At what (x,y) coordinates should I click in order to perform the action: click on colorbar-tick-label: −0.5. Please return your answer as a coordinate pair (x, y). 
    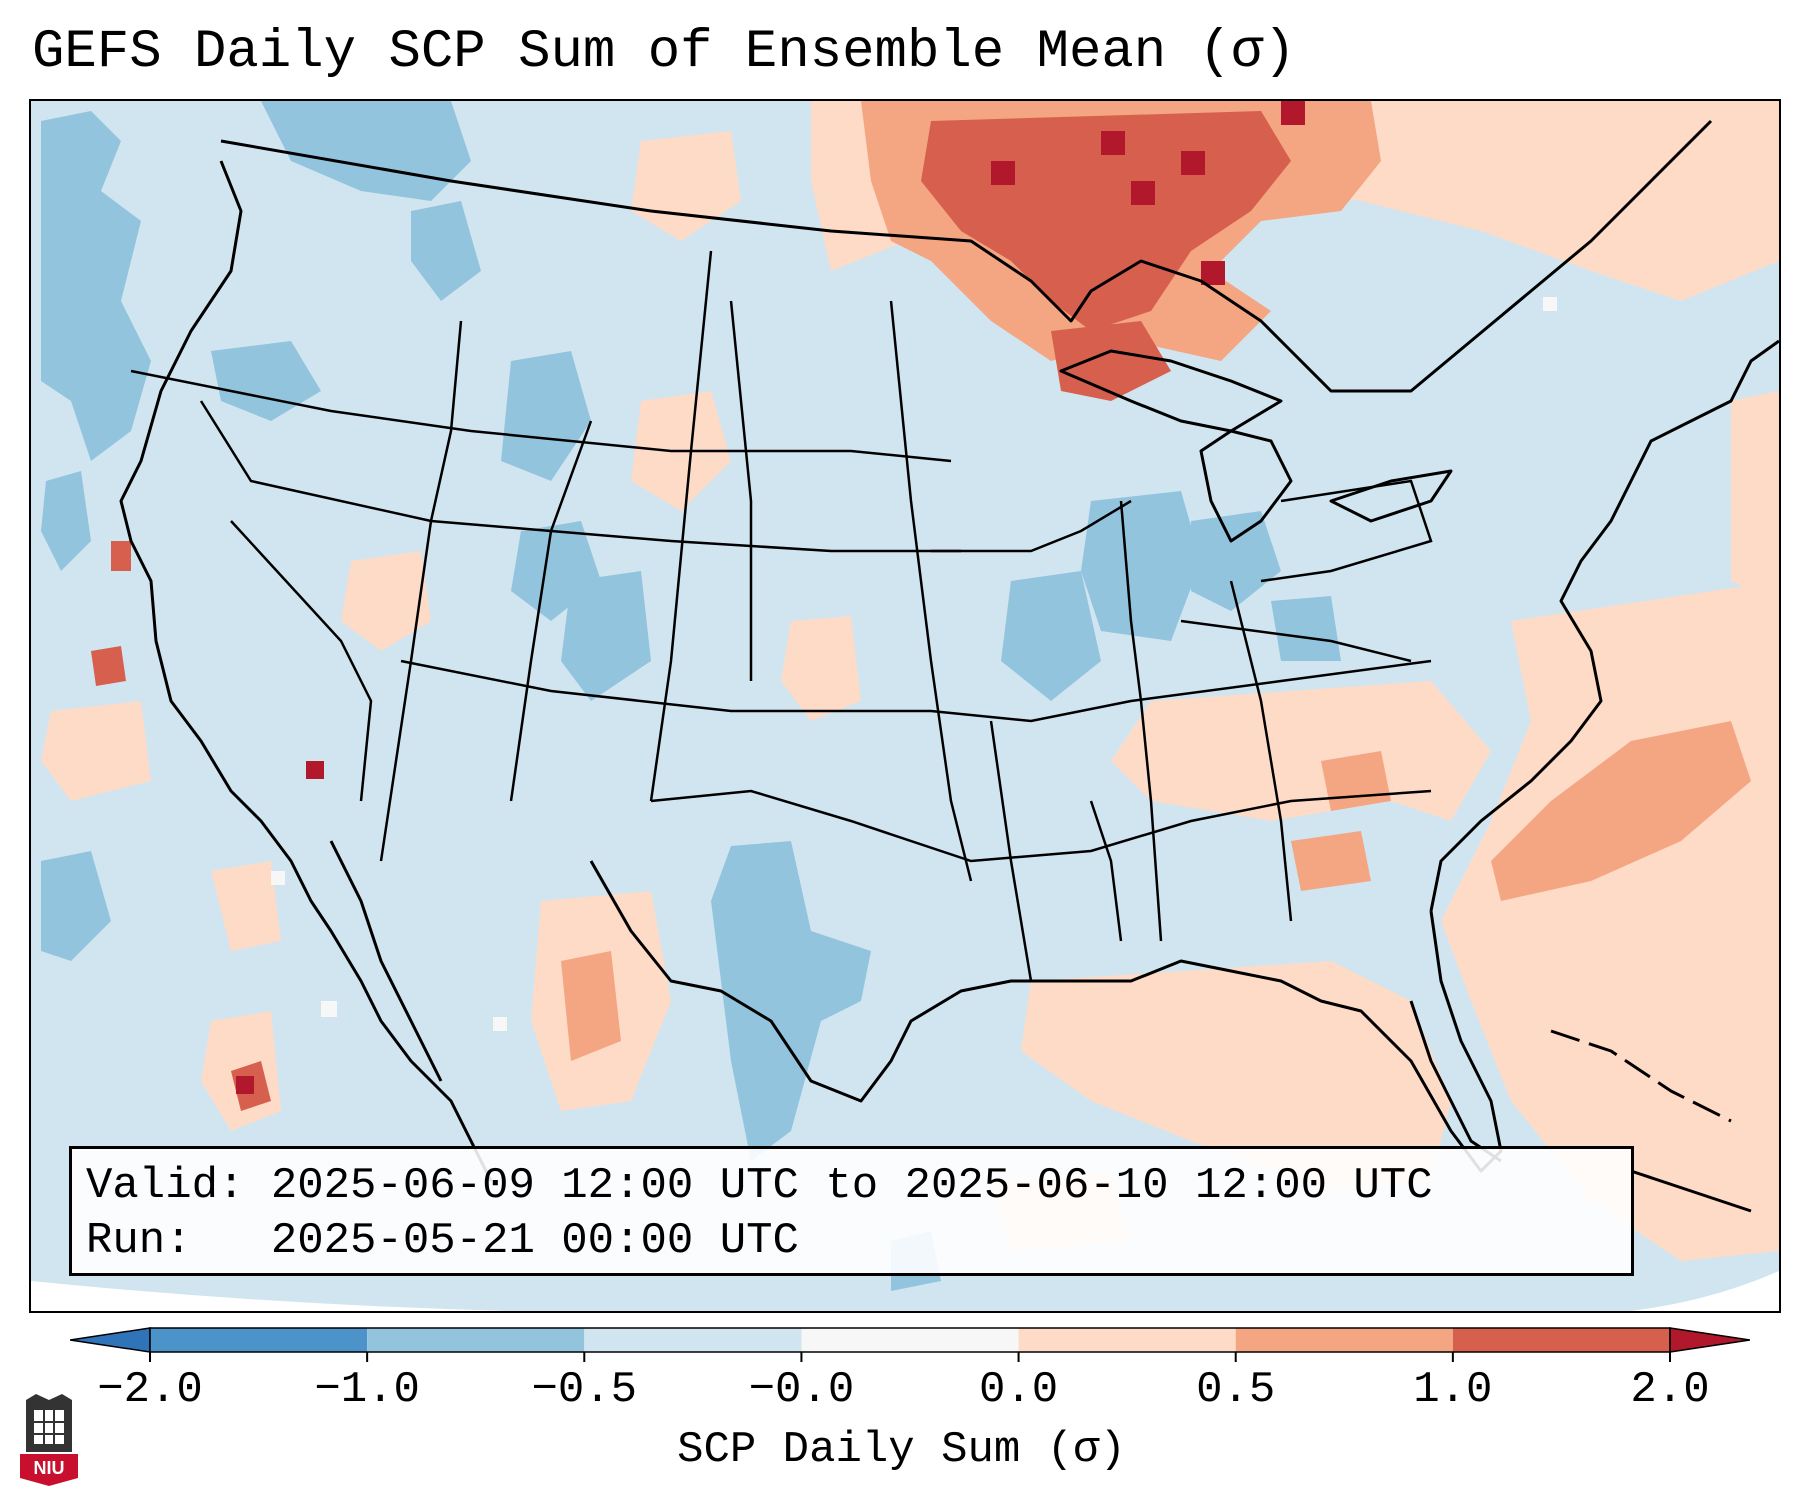
    Looking at the image, I should click on (584, 1390).